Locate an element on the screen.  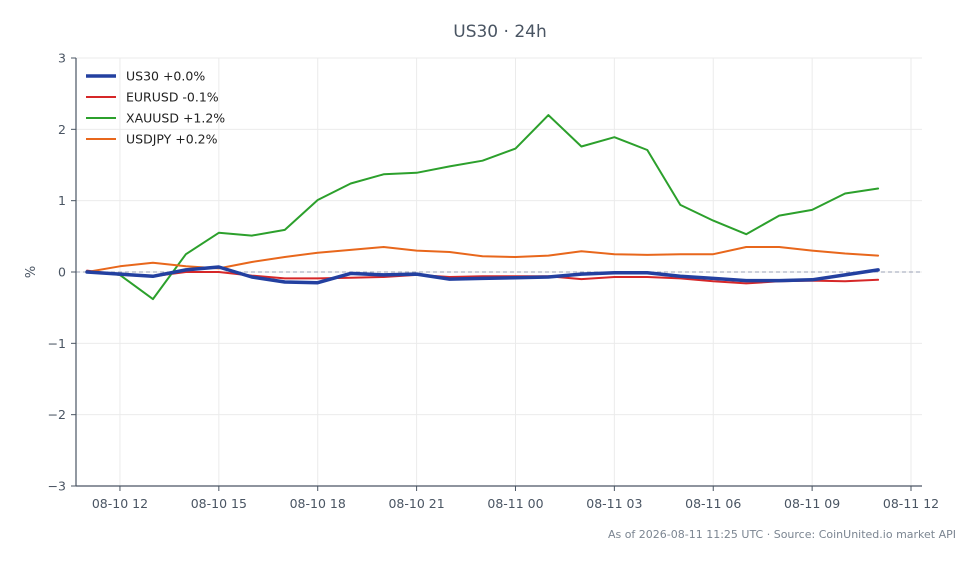
x-tick-label: 08-11 06 is located at coordinates (713, 503).